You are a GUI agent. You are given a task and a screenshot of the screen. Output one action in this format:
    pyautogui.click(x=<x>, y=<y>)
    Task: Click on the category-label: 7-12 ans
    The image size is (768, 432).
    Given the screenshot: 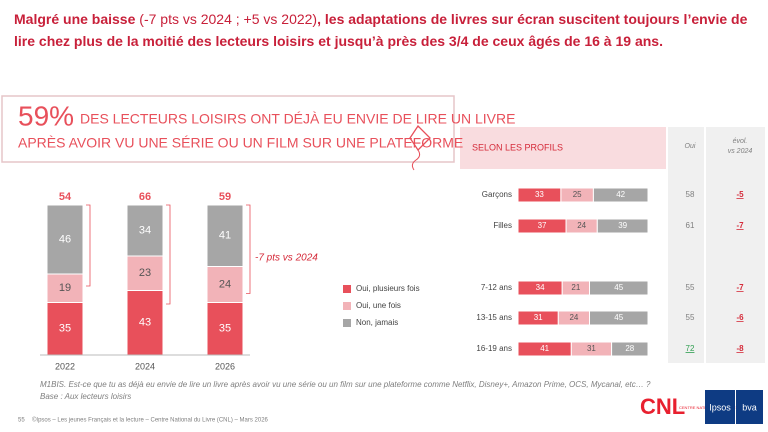 What is the action you would take?
    pyautogui.click(x=496, y=287)
    